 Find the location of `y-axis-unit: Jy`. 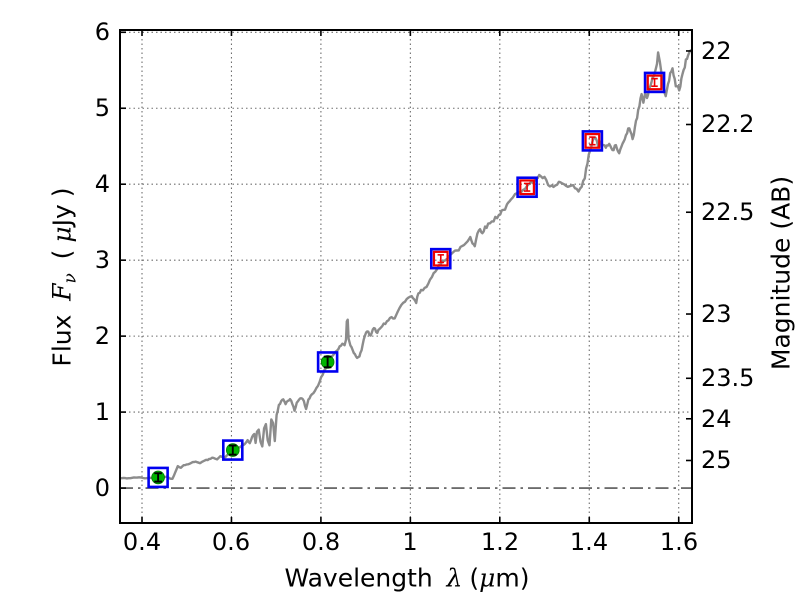

y-axis-unit: Jy is located at coordinates (62, 215).